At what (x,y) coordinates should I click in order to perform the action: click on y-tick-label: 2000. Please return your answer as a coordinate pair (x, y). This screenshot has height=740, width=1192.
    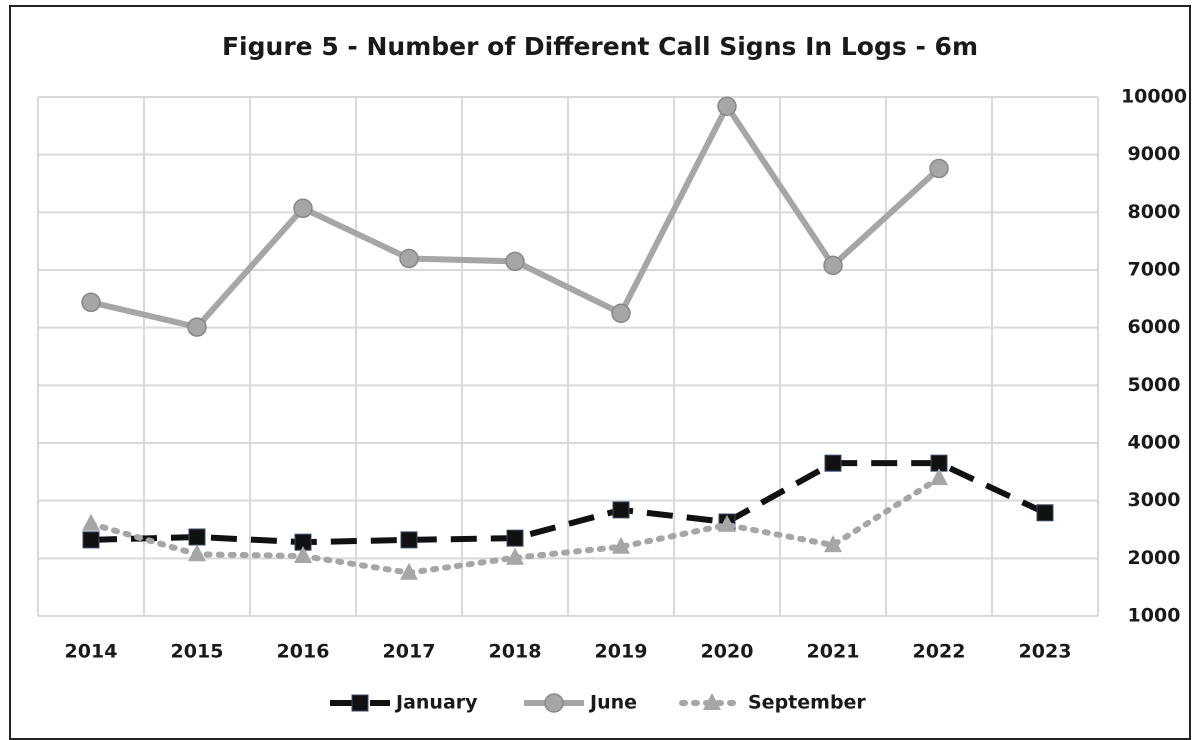
    Looking at the image, I should click on (1154, 558).